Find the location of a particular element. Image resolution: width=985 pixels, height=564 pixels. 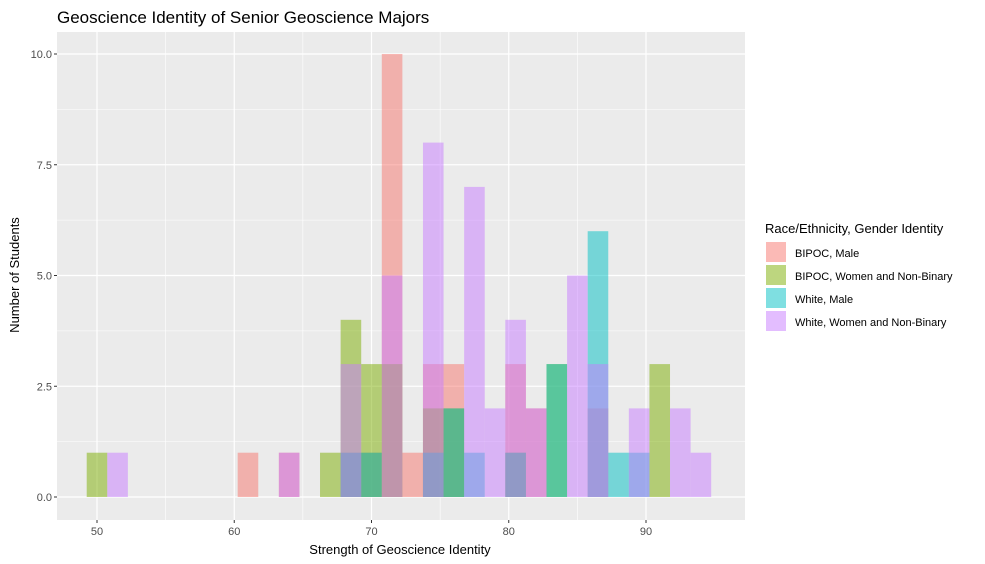

legend-swatch-bipoc-women-and-non-binary is located at coordinates (776, 275).